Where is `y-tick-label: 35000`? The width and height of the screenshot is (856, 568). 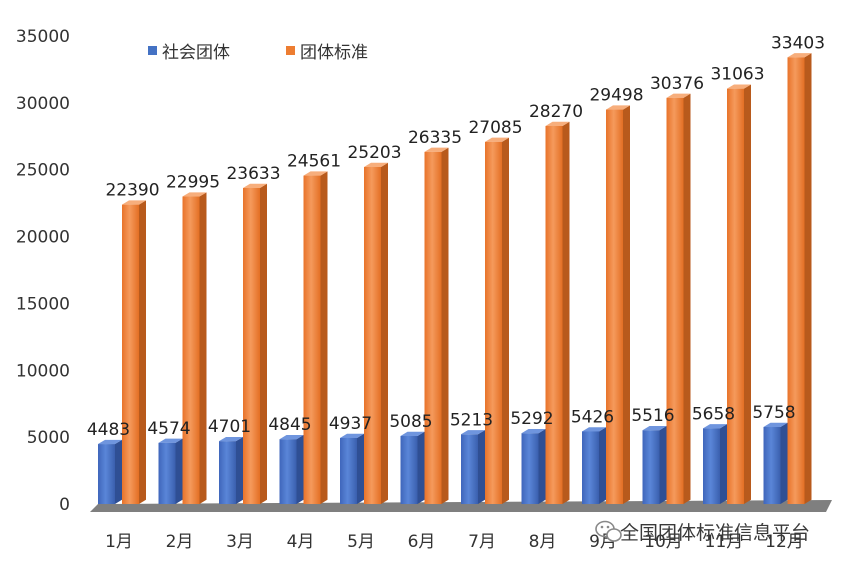 y-tick-label: 35000 is located at coordinates (43, 37).